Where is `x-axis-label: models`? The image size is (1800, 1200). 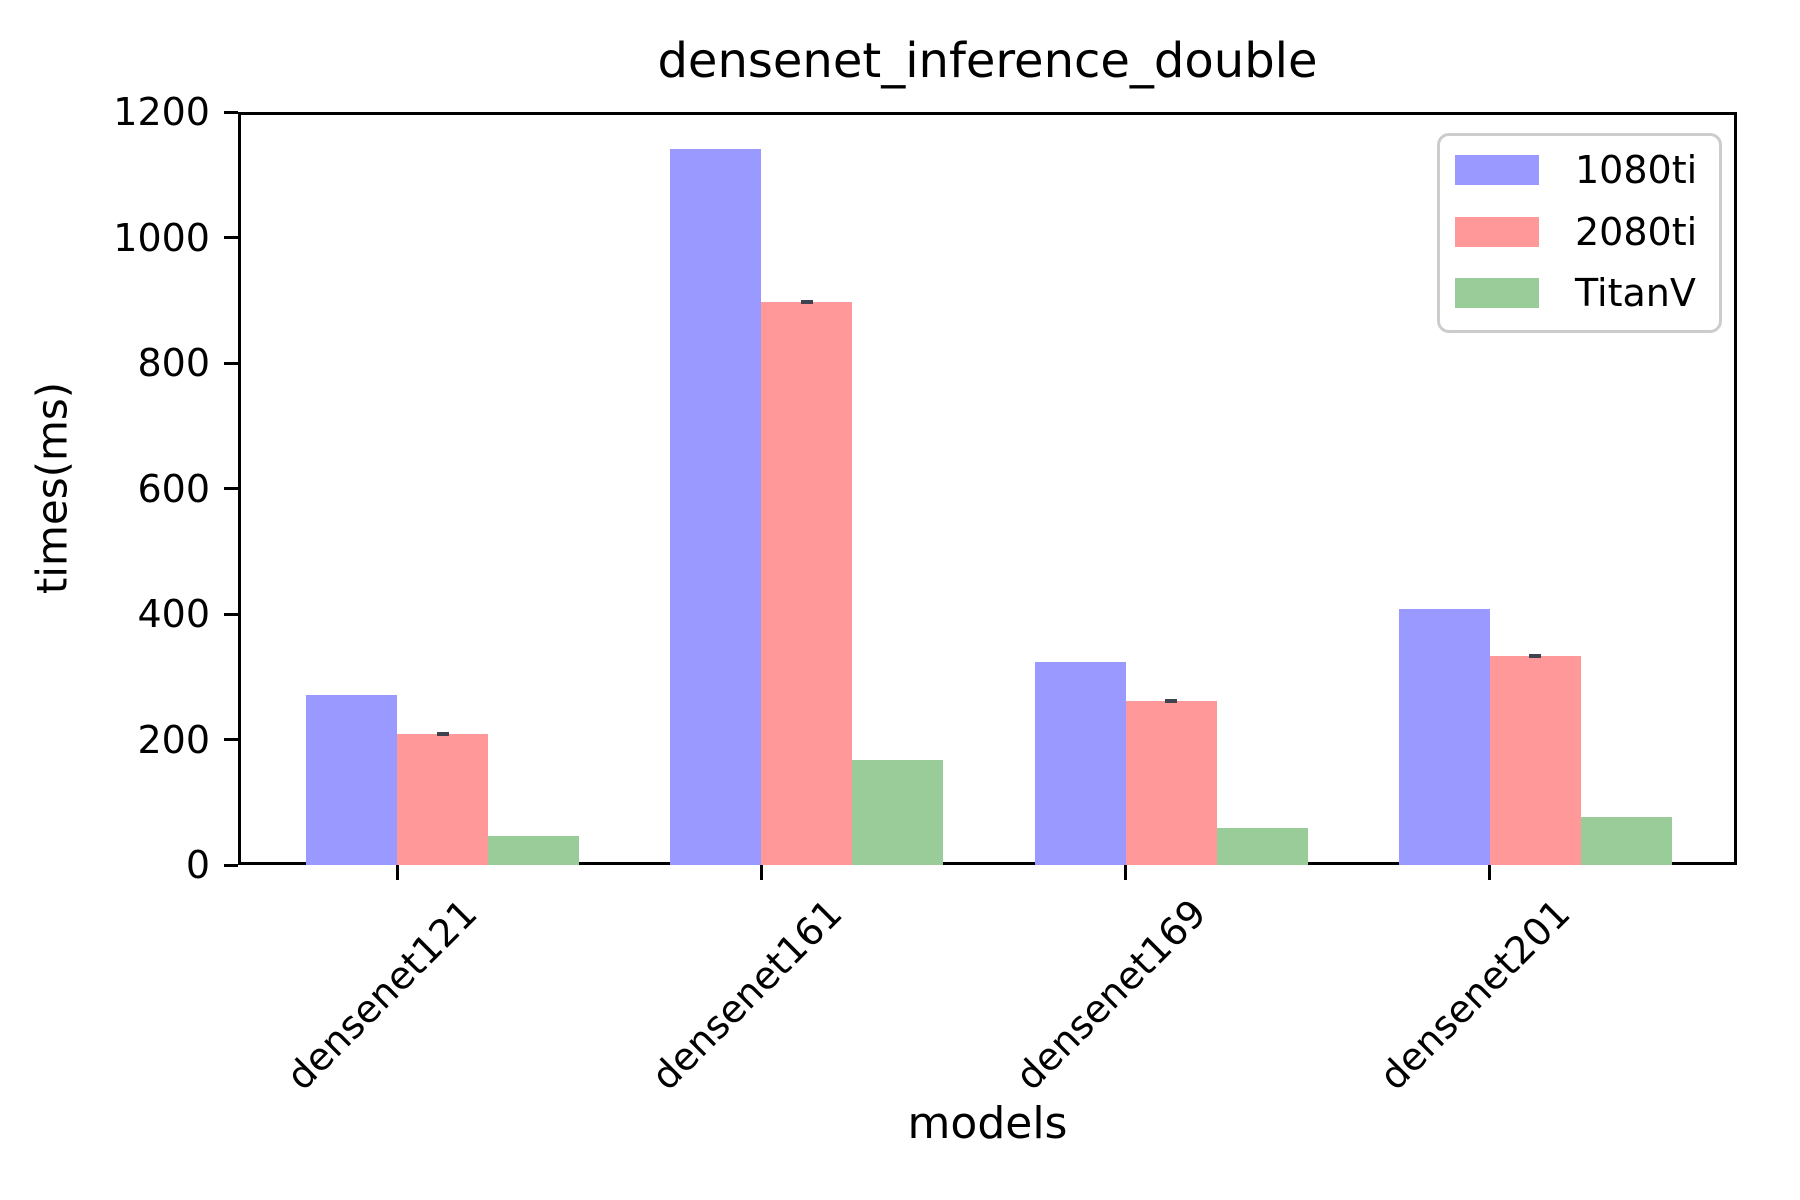
x-axis-label: models is located at coordinates (987, 1123).